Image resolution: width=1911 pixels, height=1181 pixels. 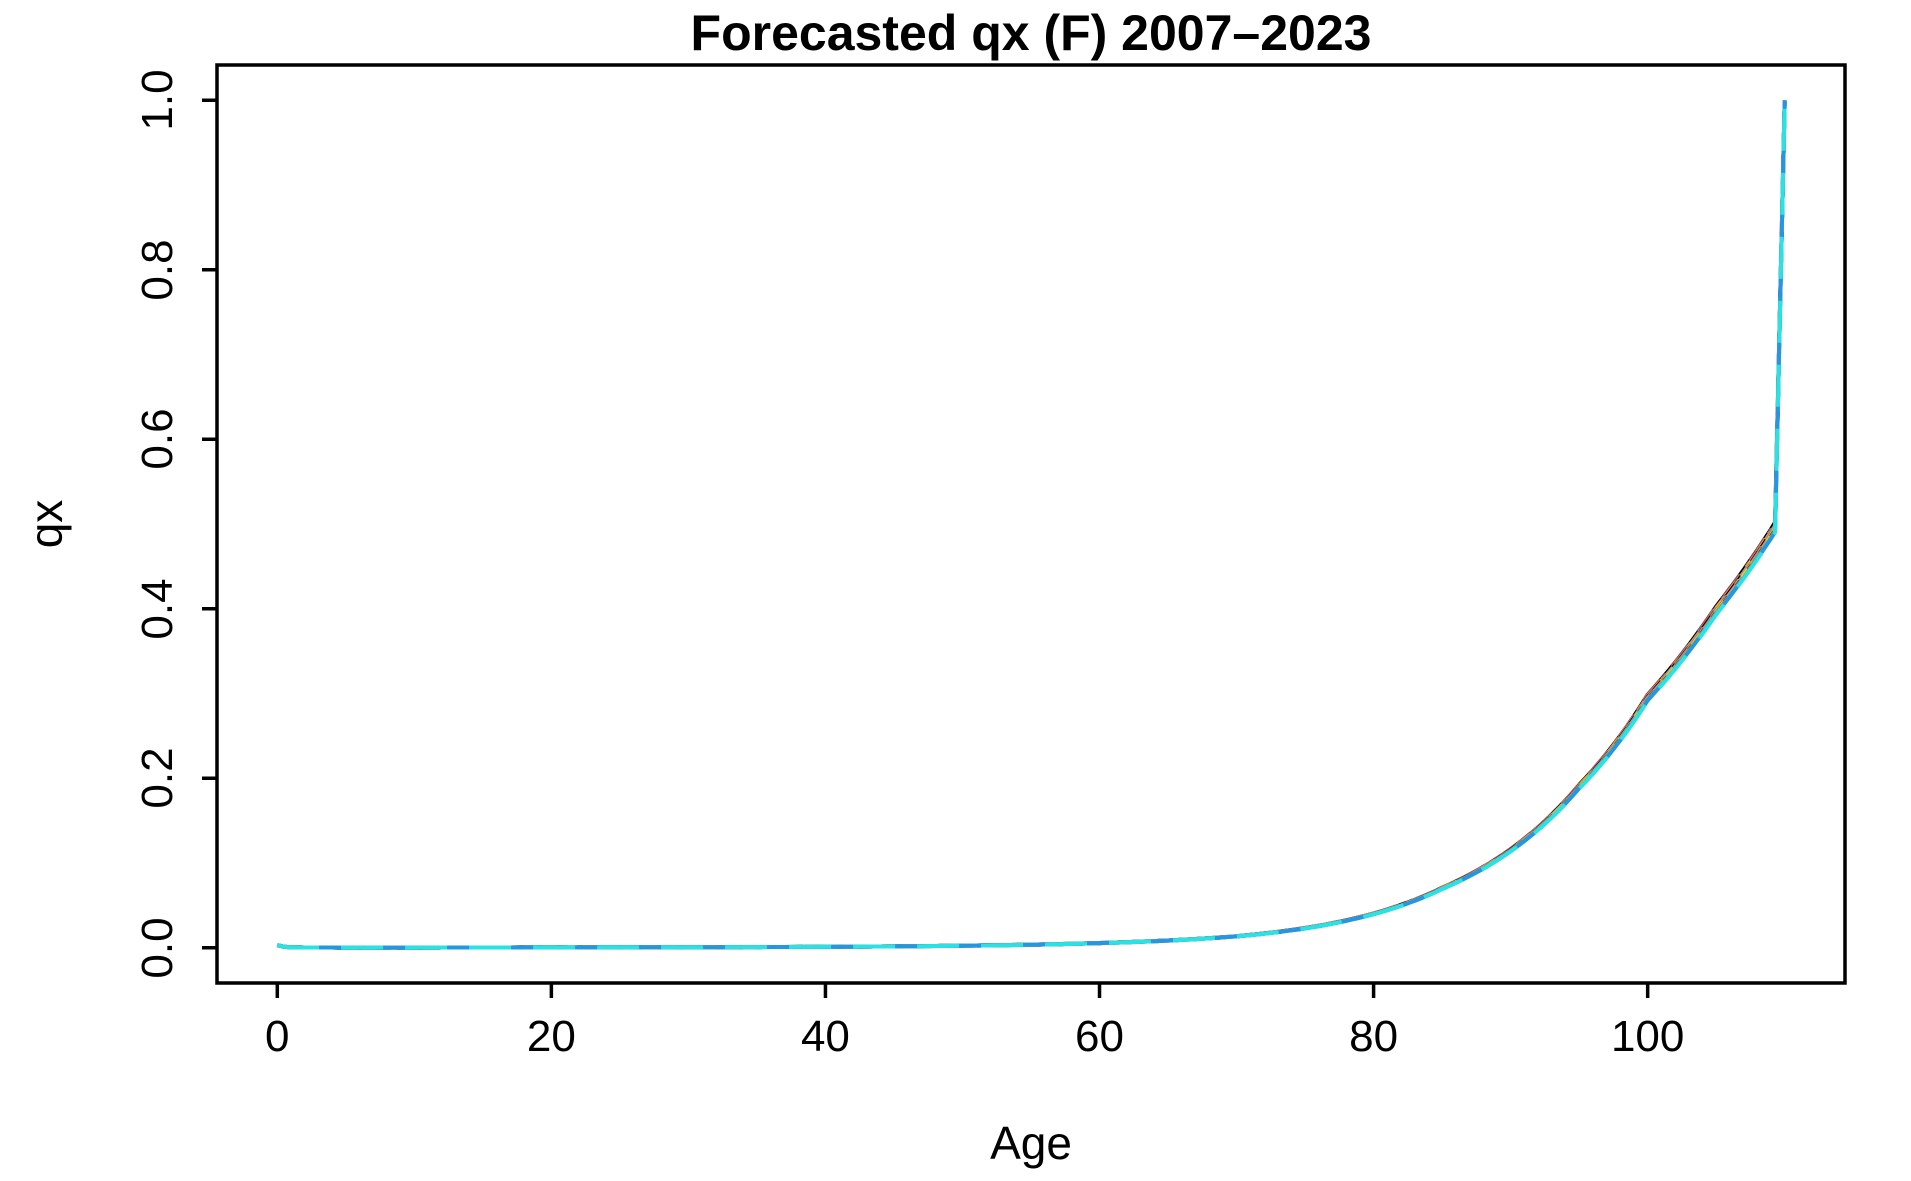 What do you see at coordinates (157, 270) in the screenshot?
I see `y-tick-label: 0.8` at bounding box center [157, 270].